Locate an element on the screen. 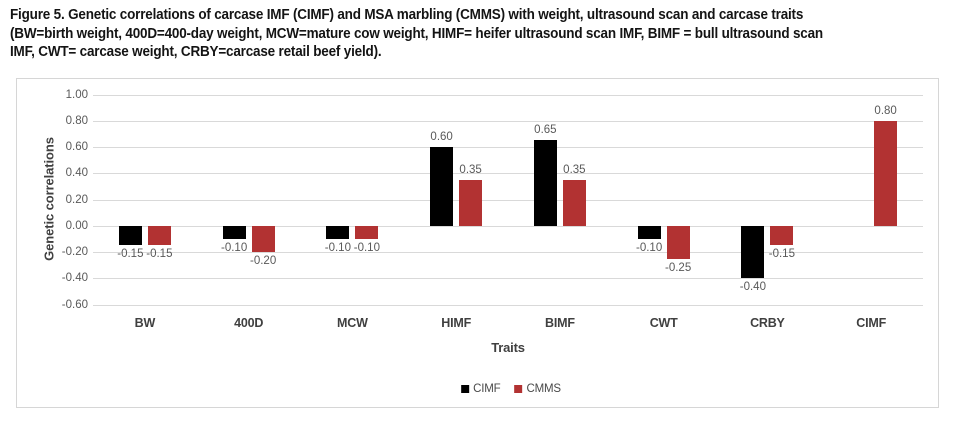 The height and width of the screenshot is (436, 970). value-label: -0.40 is located at coordinates (752, 287).